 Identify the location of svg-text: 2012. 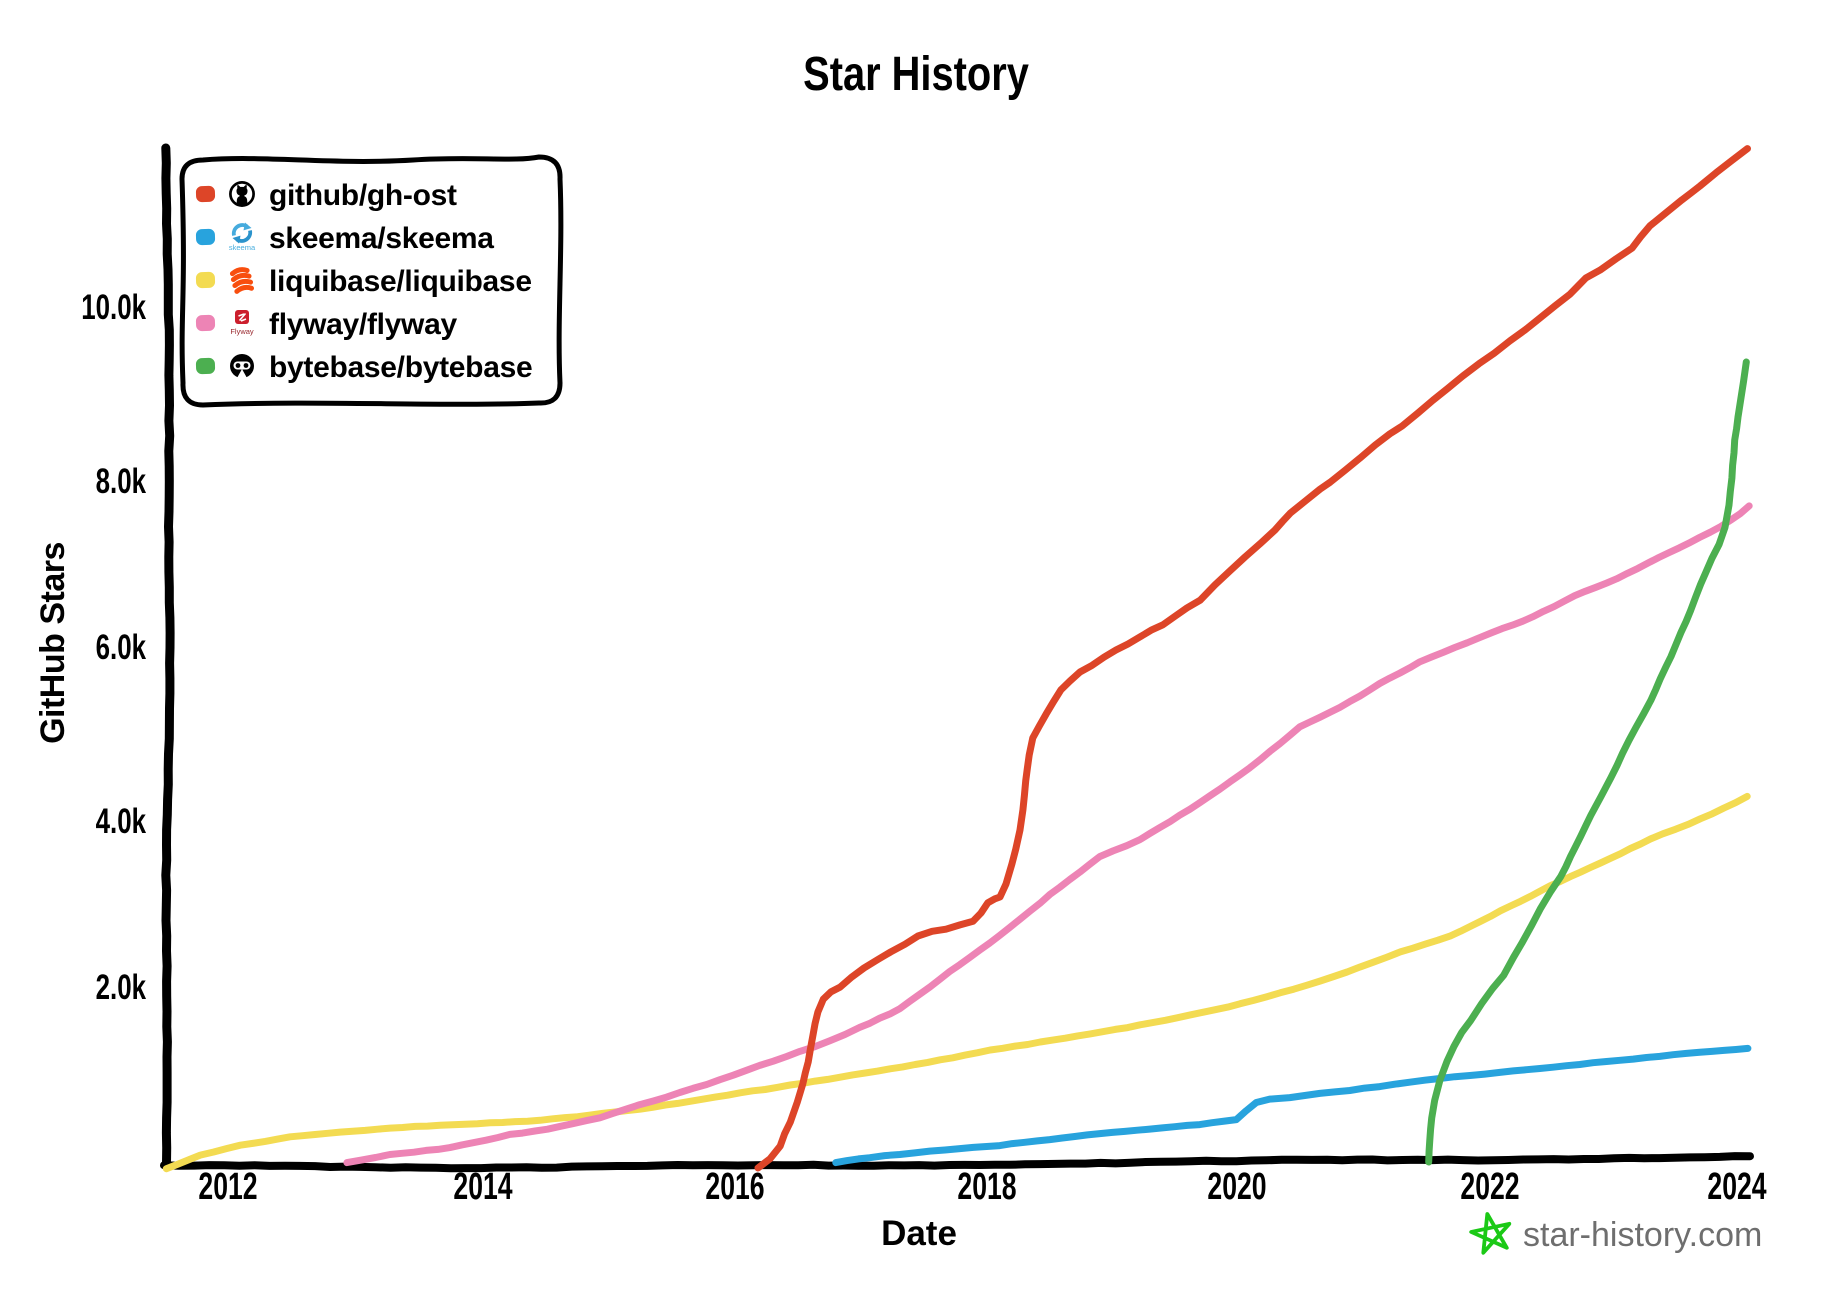
(227, 1185).